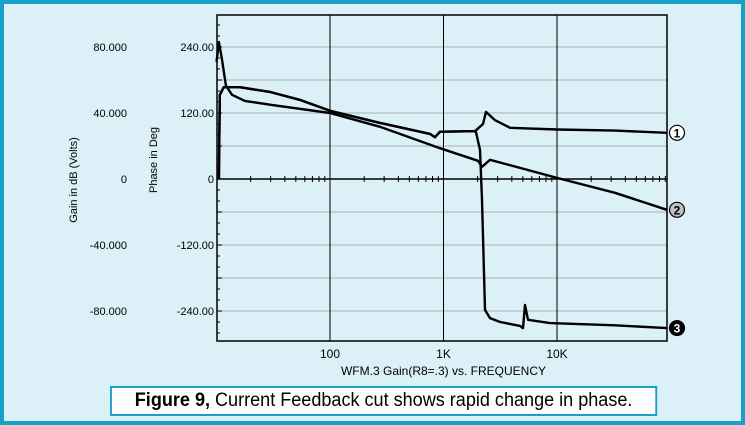  Describe the element at coordinates (195, 312) in the screenshot. I see `phase-tick-label: -240.00` at that location.